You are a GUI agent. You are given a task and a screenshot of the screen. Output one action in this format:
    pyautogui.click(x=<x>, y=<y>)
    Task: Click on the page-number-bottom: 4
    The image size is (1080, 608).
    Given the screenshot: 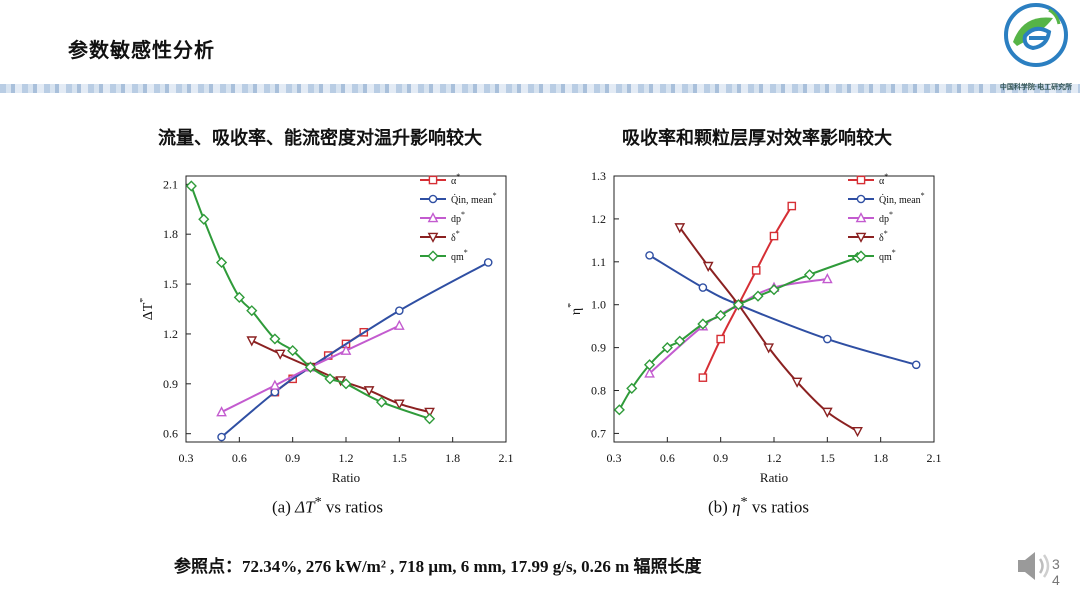 What is the action you would take?
    pyautogui.click(x=1056, y=580)
    